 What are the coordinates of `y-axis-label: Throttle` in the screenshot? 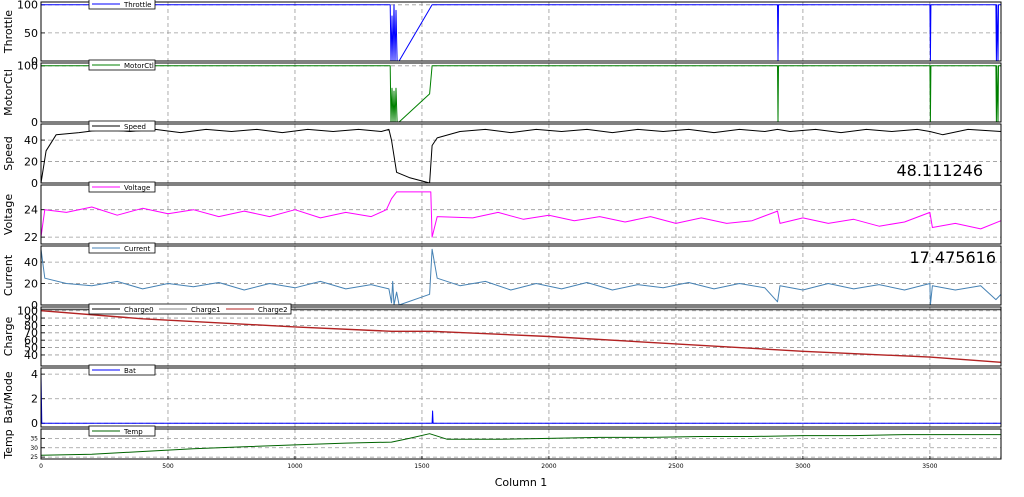 It's located at (8, 32).